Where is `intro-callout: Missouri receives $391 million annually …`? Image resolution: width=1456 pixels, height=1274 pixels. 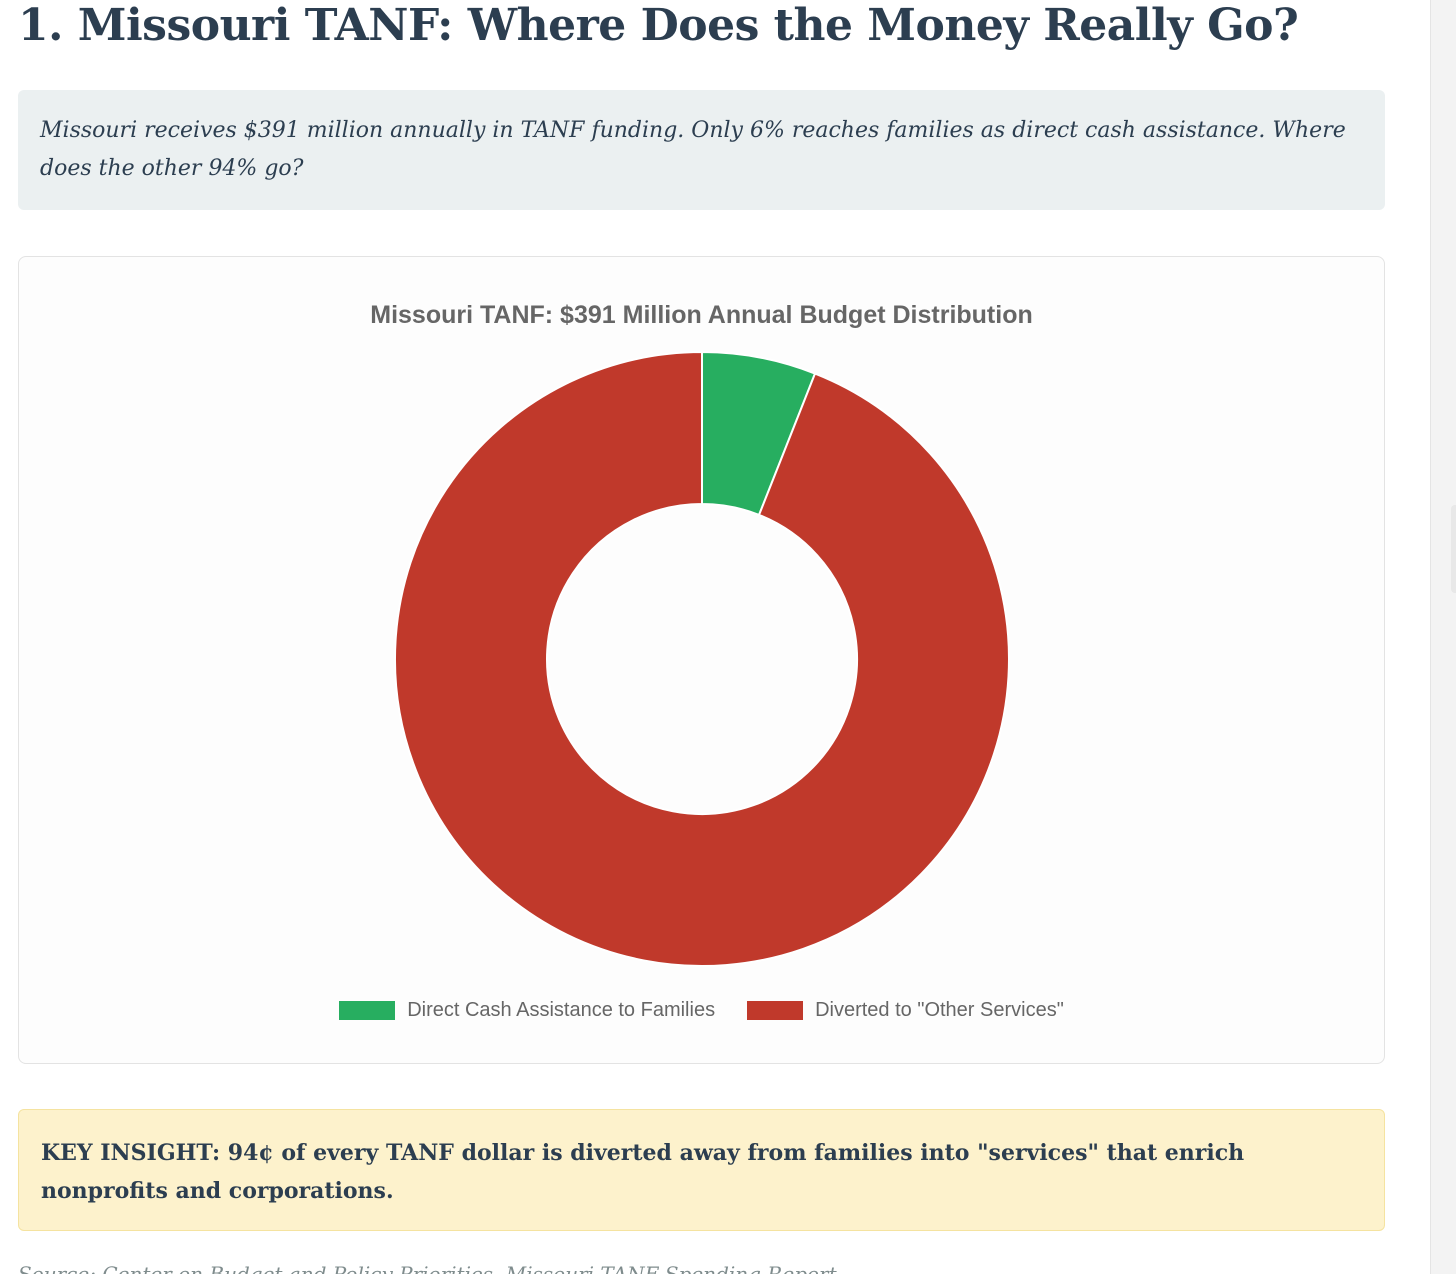
intro-callout: Missouri receives $391 million annually … is located at coordinates (701, 150).